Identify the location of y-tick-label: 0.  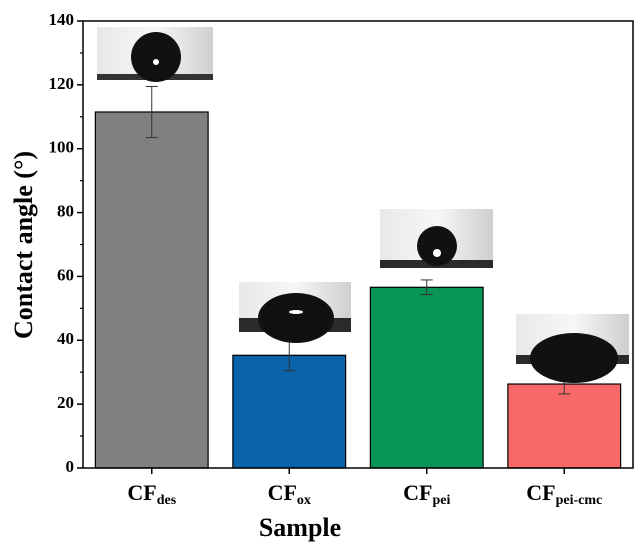
(70, 466).